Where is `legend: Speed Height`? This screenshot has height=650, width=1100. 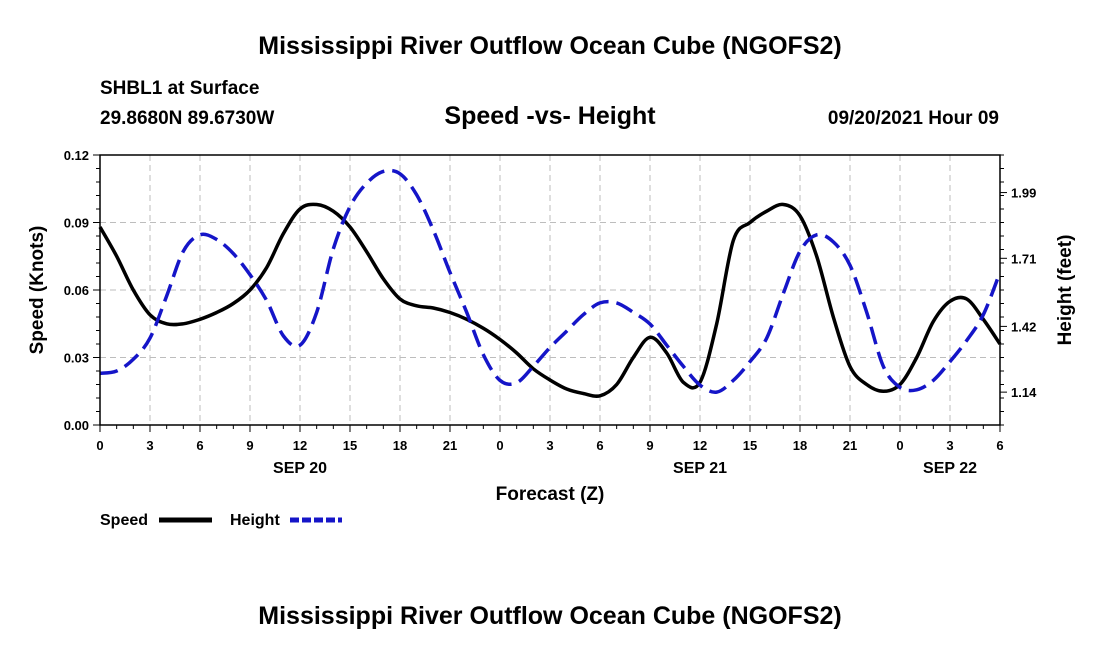
legend: Speed Height is located at coordinates (221, 520).